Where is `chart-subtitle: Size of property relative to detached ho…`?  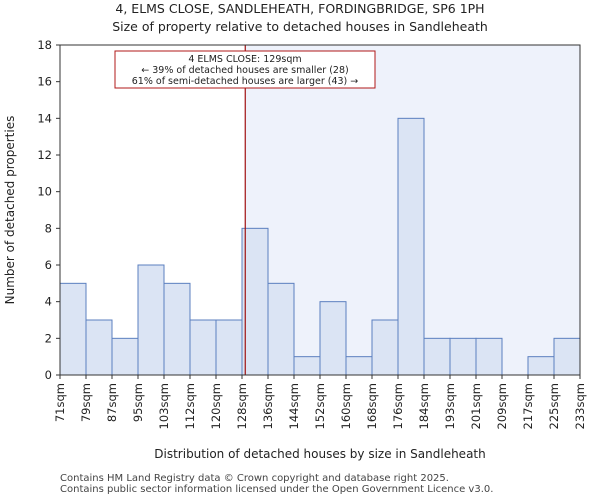
chart-subtitle: Size of property relative to detached ho… is located at coordinates (300, 26).